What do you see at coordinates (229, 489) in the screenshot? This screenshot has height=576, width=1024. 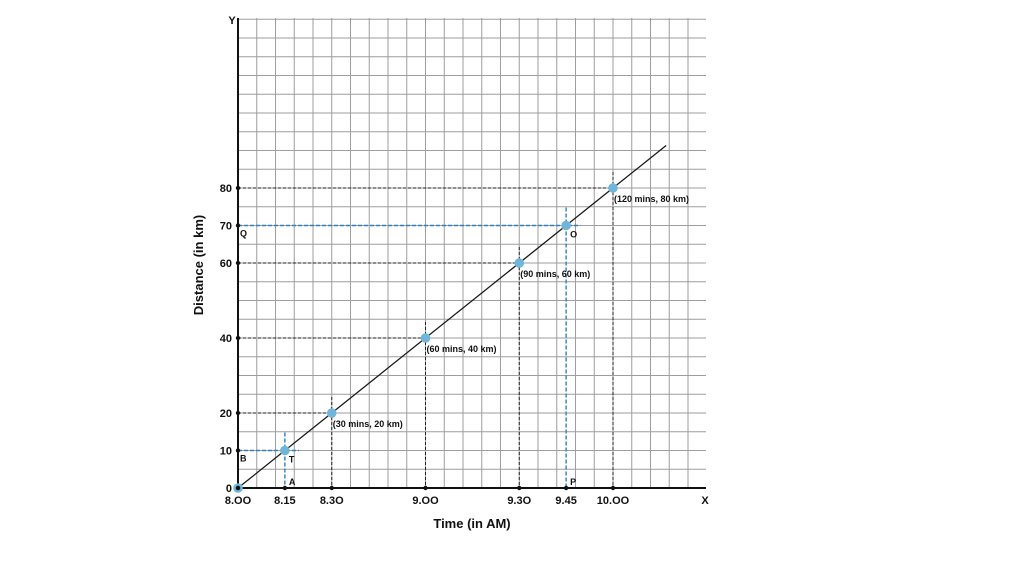 I see `y-tick-label: 0` at bounding box center [229, 489].